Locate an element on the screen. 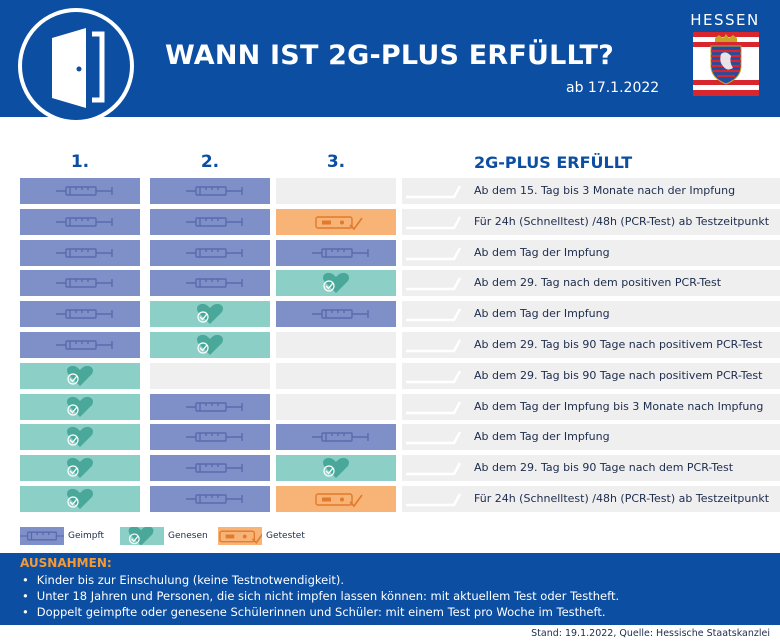 Image resolution: width=780 pixels, height=643 pixels. legend-swatch-geimpft is located at coordinates (45, 536).